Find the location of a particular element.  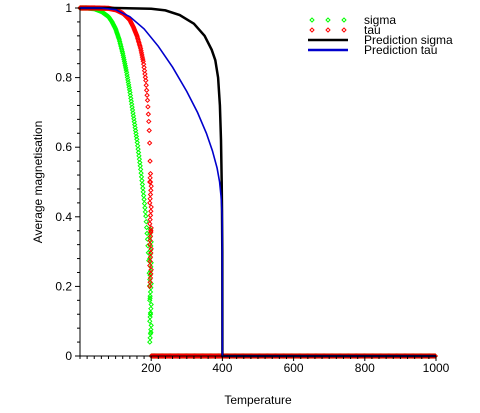

y-axis-title: Average magnetisation is located at coordinates (38, 182).